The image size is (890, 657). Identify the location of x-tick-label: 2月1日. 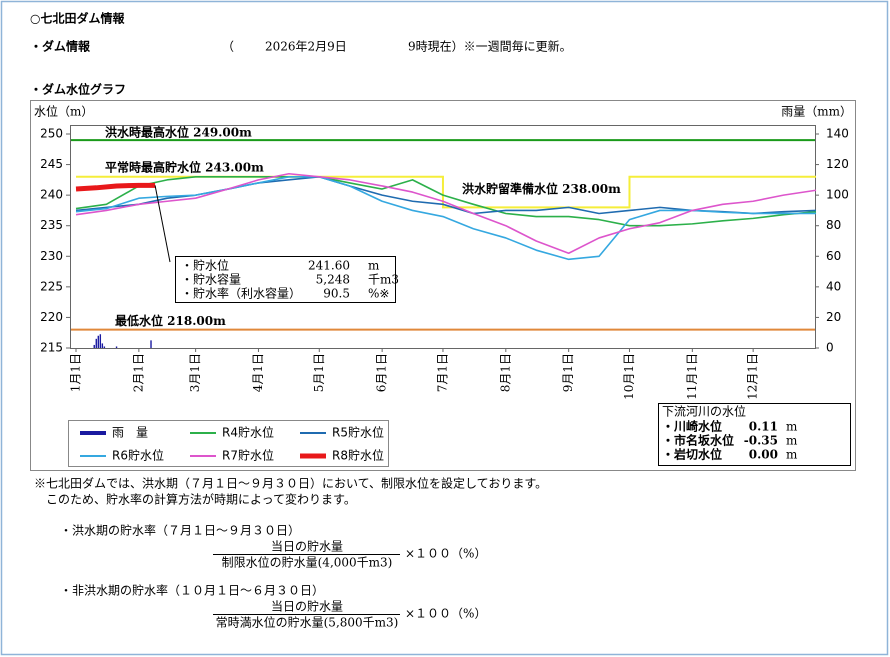
(138, 372).